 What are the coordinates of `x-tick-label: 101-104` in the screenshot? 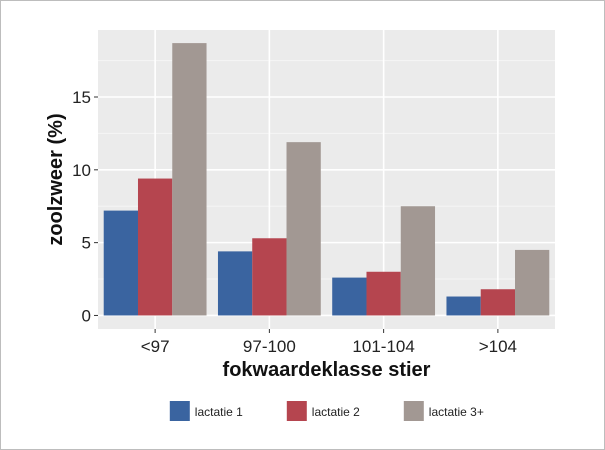 It's located at (383, 346).